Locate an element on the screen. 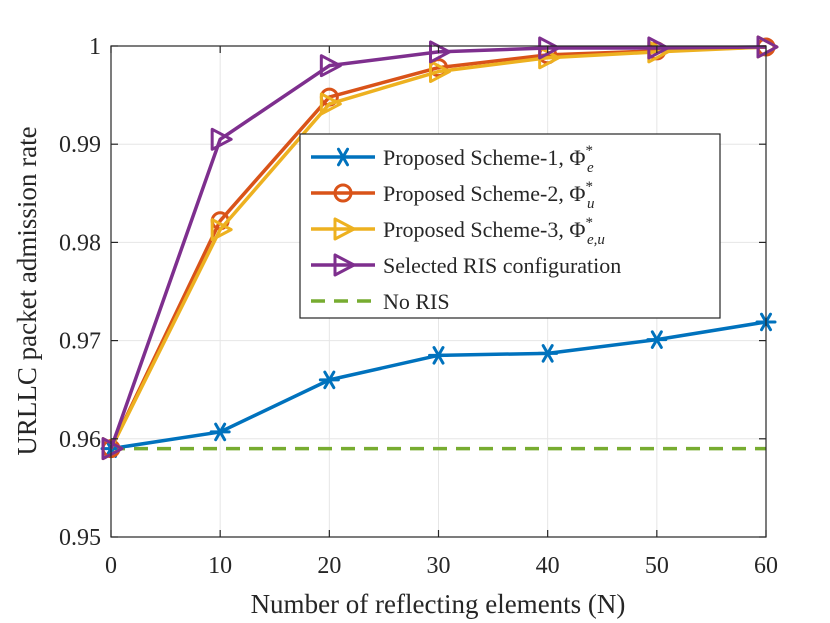  x-tick-label: 50 is located at coordinates (657, 566).